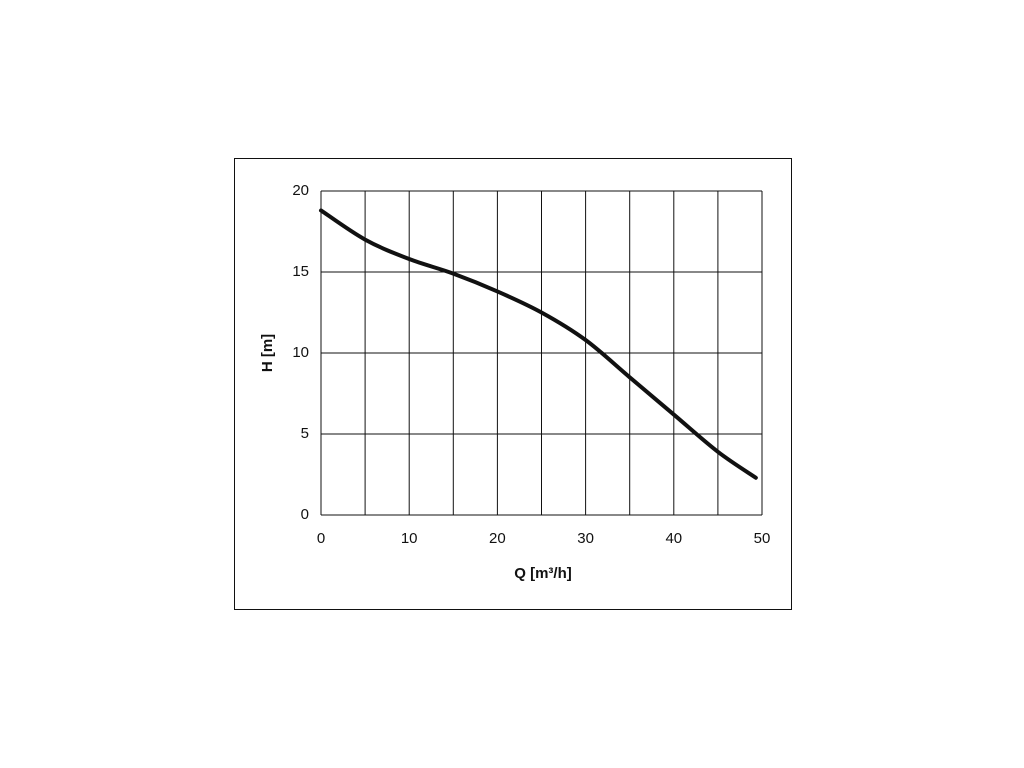 This screenshot has width=1024, height=768. I want to click on x-tick-label: 10, so click(409, 538).